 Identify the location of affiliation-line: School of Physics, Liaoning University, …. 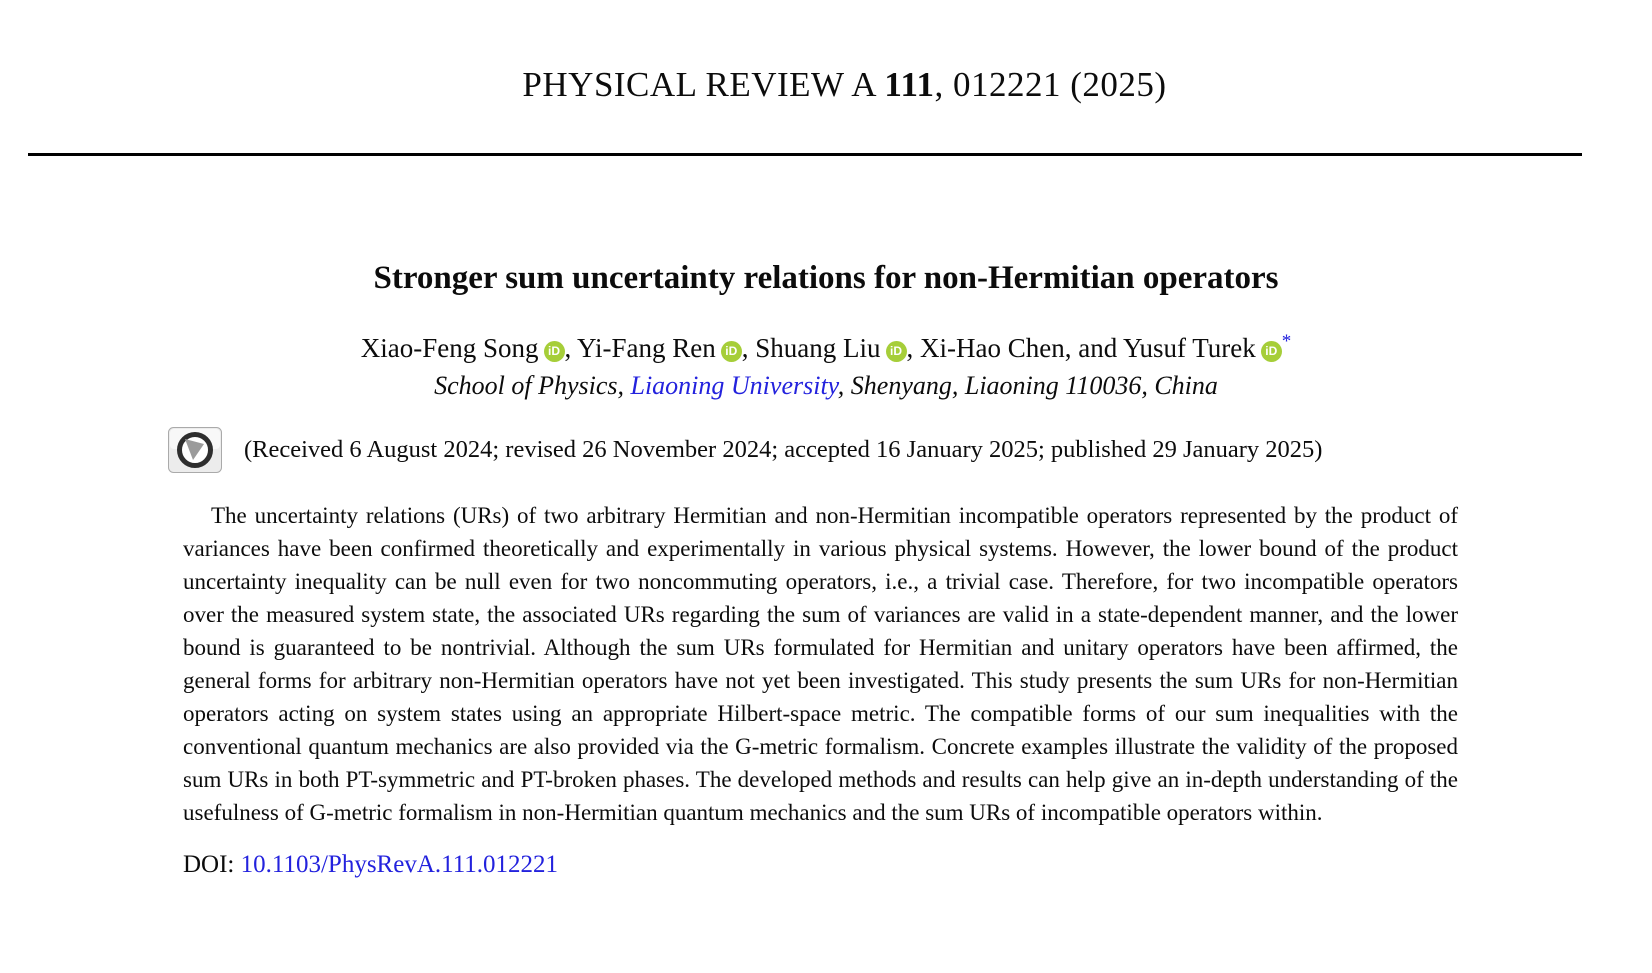
(826, 386).